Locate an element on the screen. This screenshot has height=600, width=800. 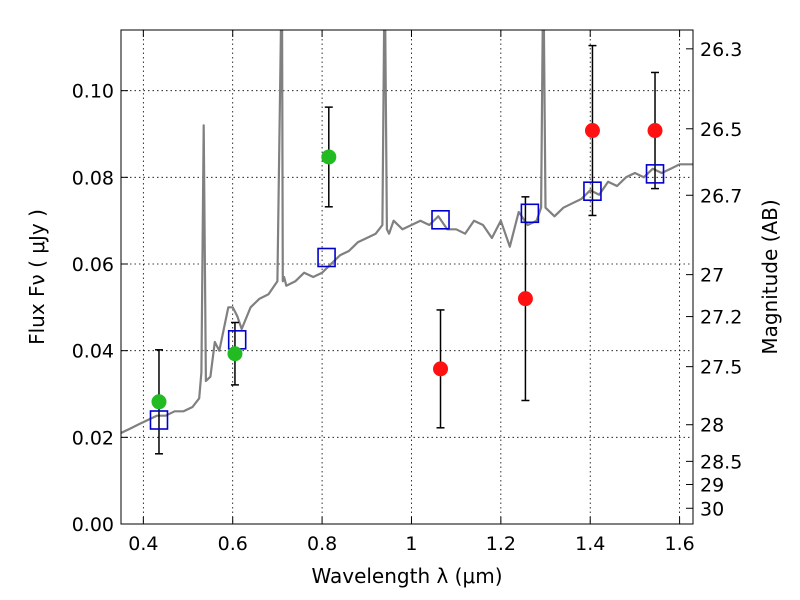
y-tick-label: 0.04 is located at coordinates (93, 352).